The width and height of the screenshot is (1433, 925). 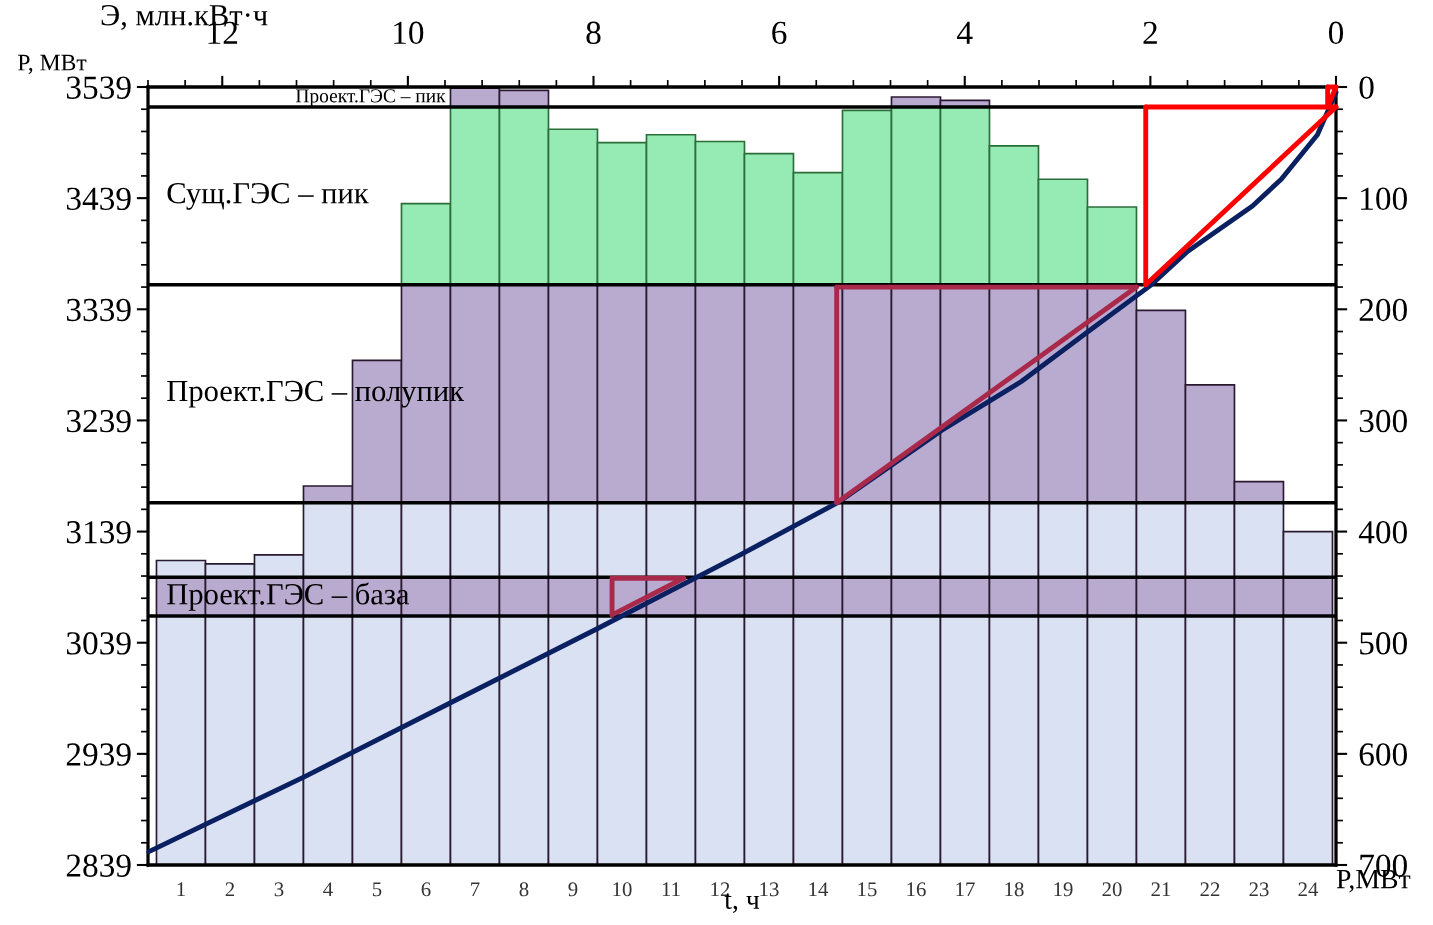 What do you see at coordinates (916, 889) in the screenshot?
I see `x-tick-label: 16` at bounding box center [916, 889].